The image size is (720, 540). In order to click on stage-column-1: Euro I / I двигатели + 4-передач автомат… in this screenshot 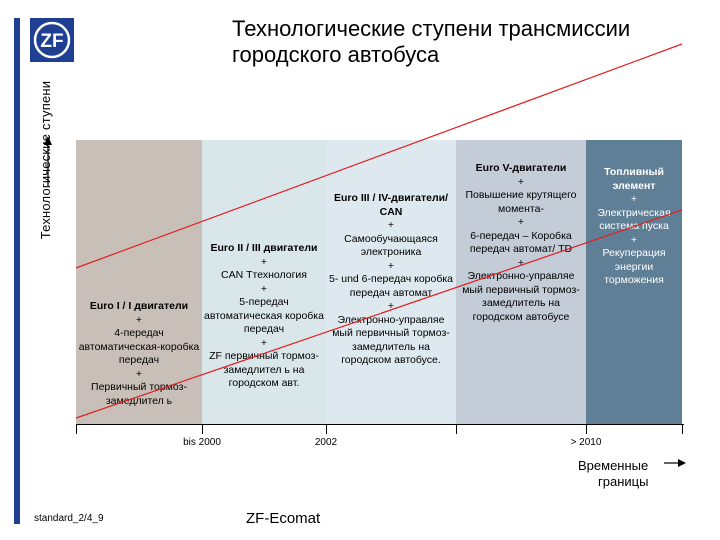, I will do `click(139, 282)`.